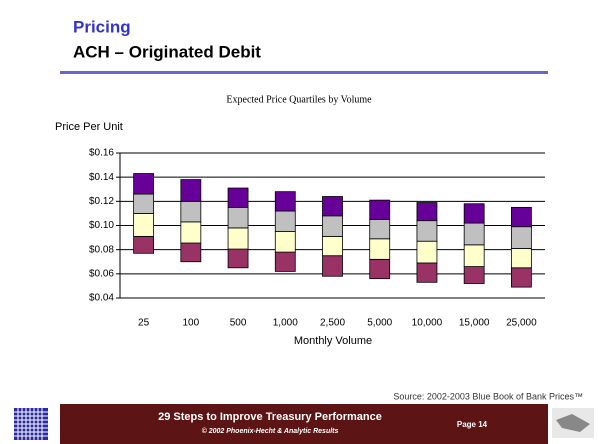 This screenshot has width=598, height=444. Describe the element at coordinates (238, 323) in the screenshot. I see `x-tick-label: 500` at that location.